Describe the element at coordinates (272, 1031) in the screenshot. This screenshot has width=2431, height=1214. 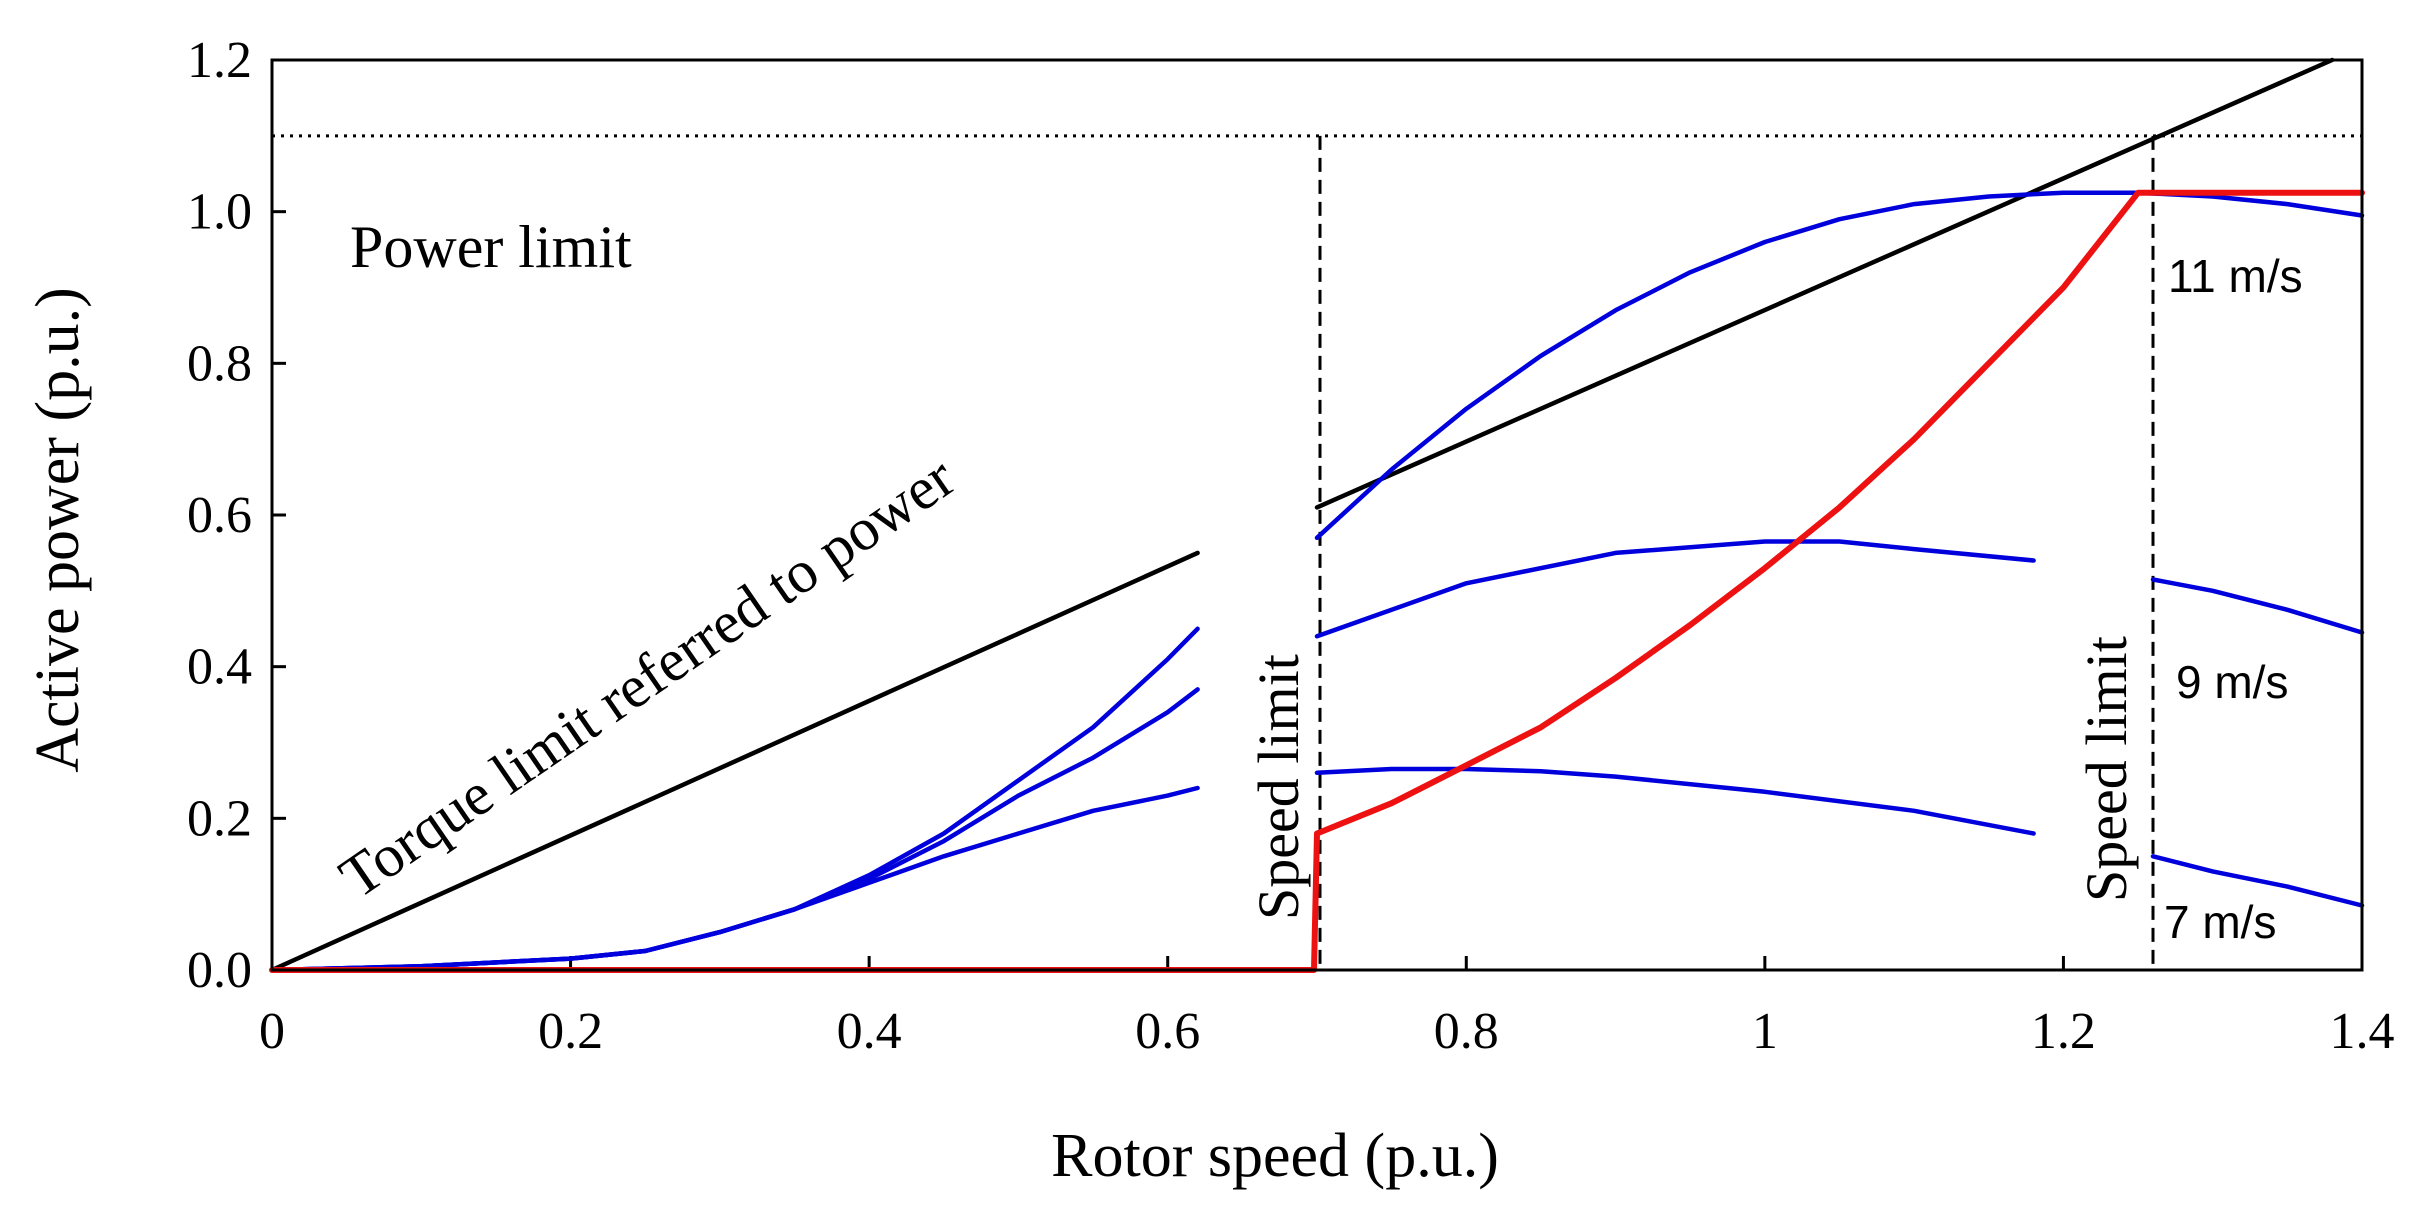
I see `x-tick-label: 0` at that location.